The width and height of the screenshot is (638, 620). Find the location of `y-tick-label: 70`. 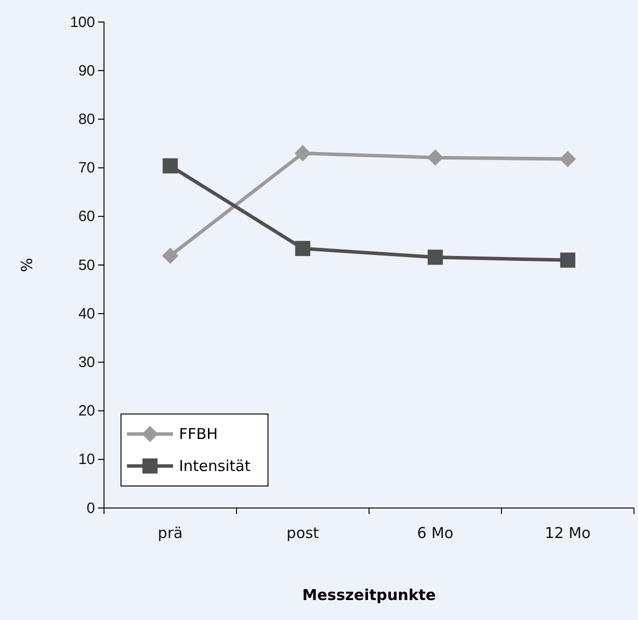

y-tick-label: 70 is located at coordinates (86, 168).